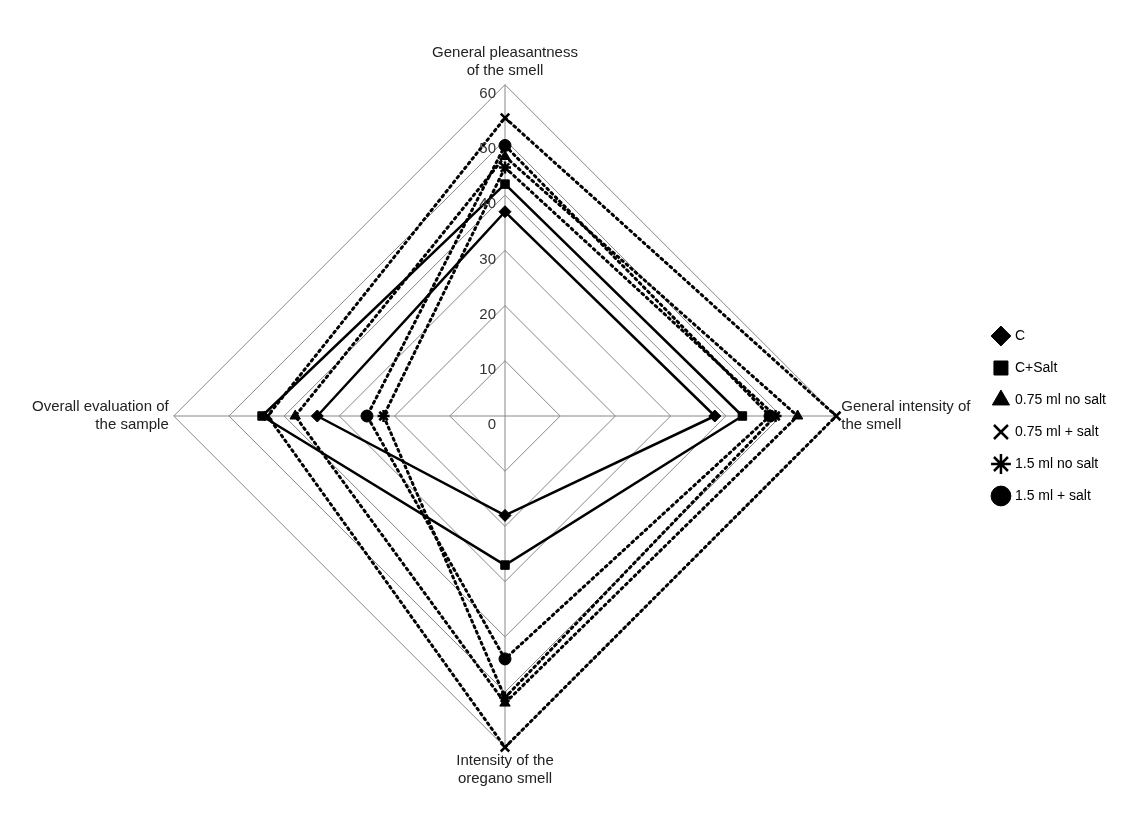  I want to click on y-tick-label: 30, so click(487, 258).